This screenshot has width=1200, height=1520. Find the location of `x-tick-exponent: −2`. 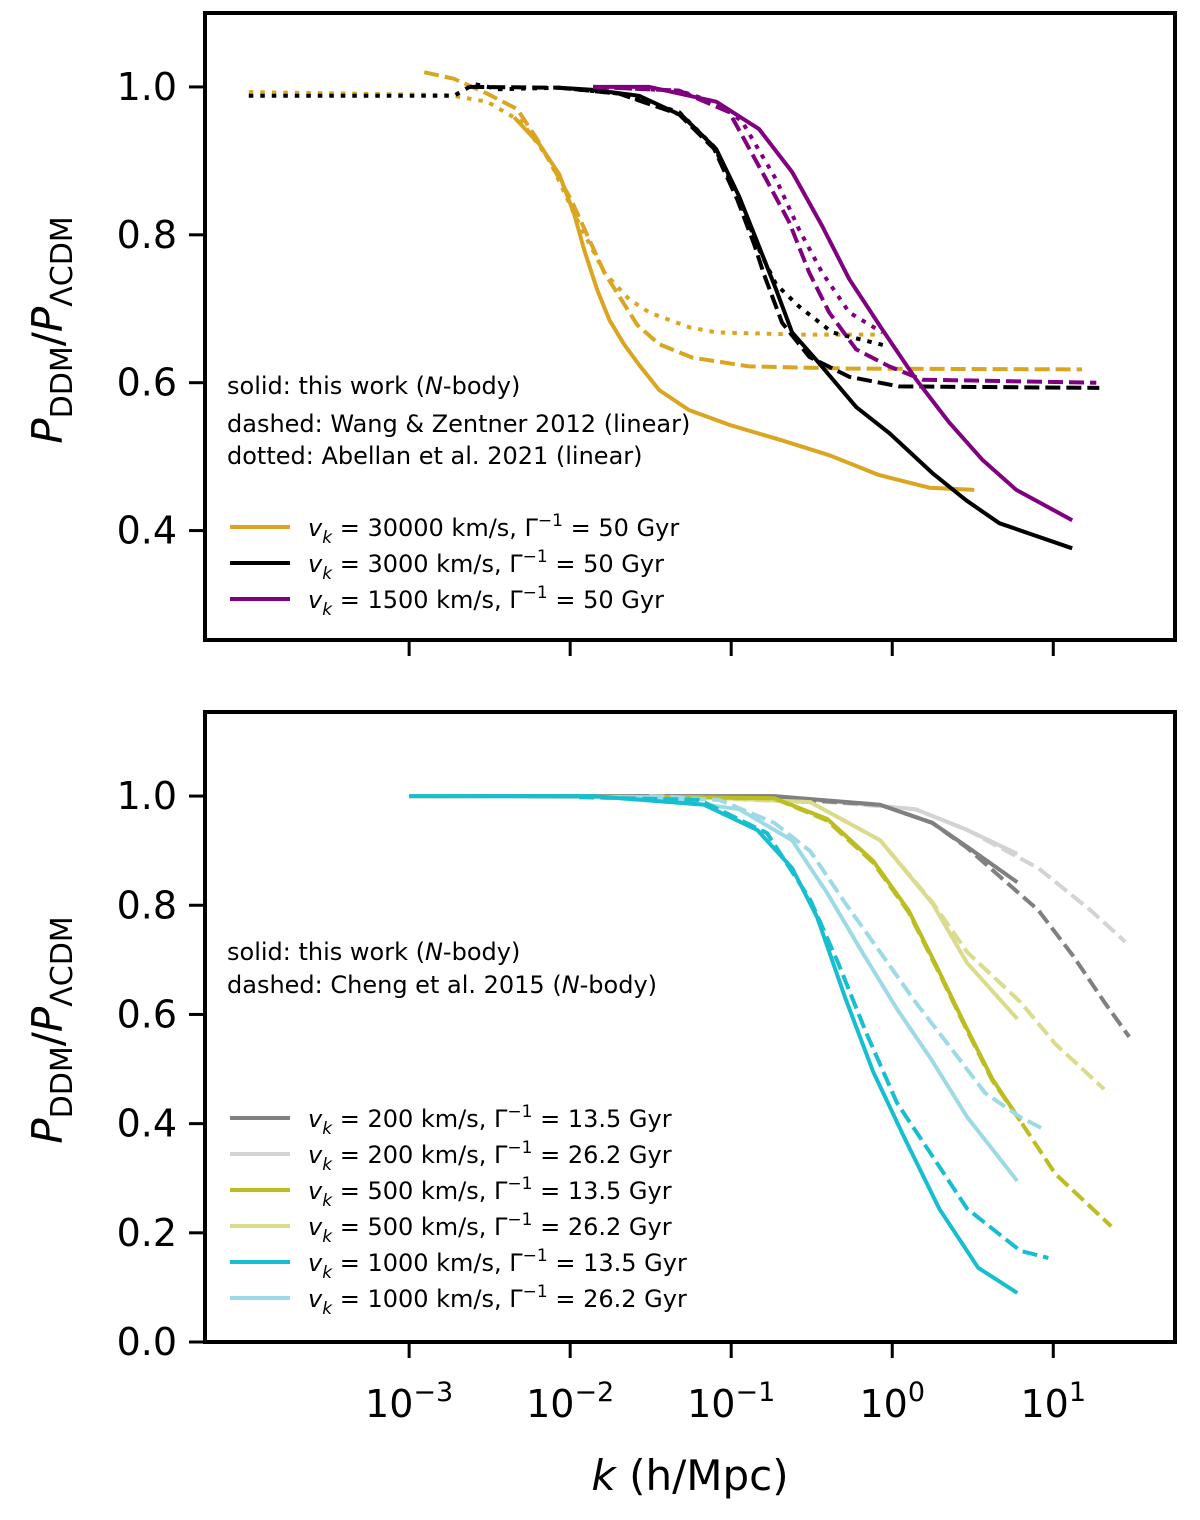

x-tick-exponent: −2 is located at coordinates (594, 1392).